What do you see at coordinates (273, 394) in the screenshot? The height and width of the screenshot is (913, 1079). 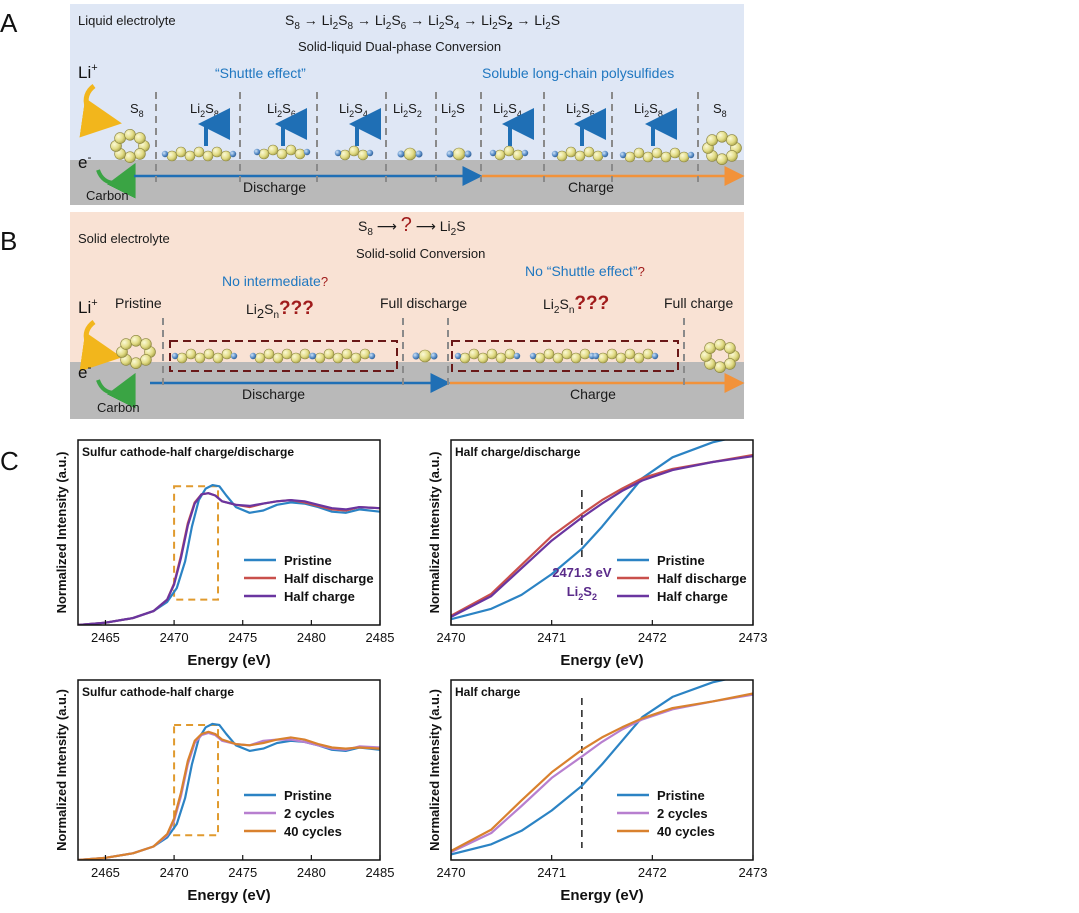 I see `discharge-label-b: Discharge` at bounding box center [273, 394].